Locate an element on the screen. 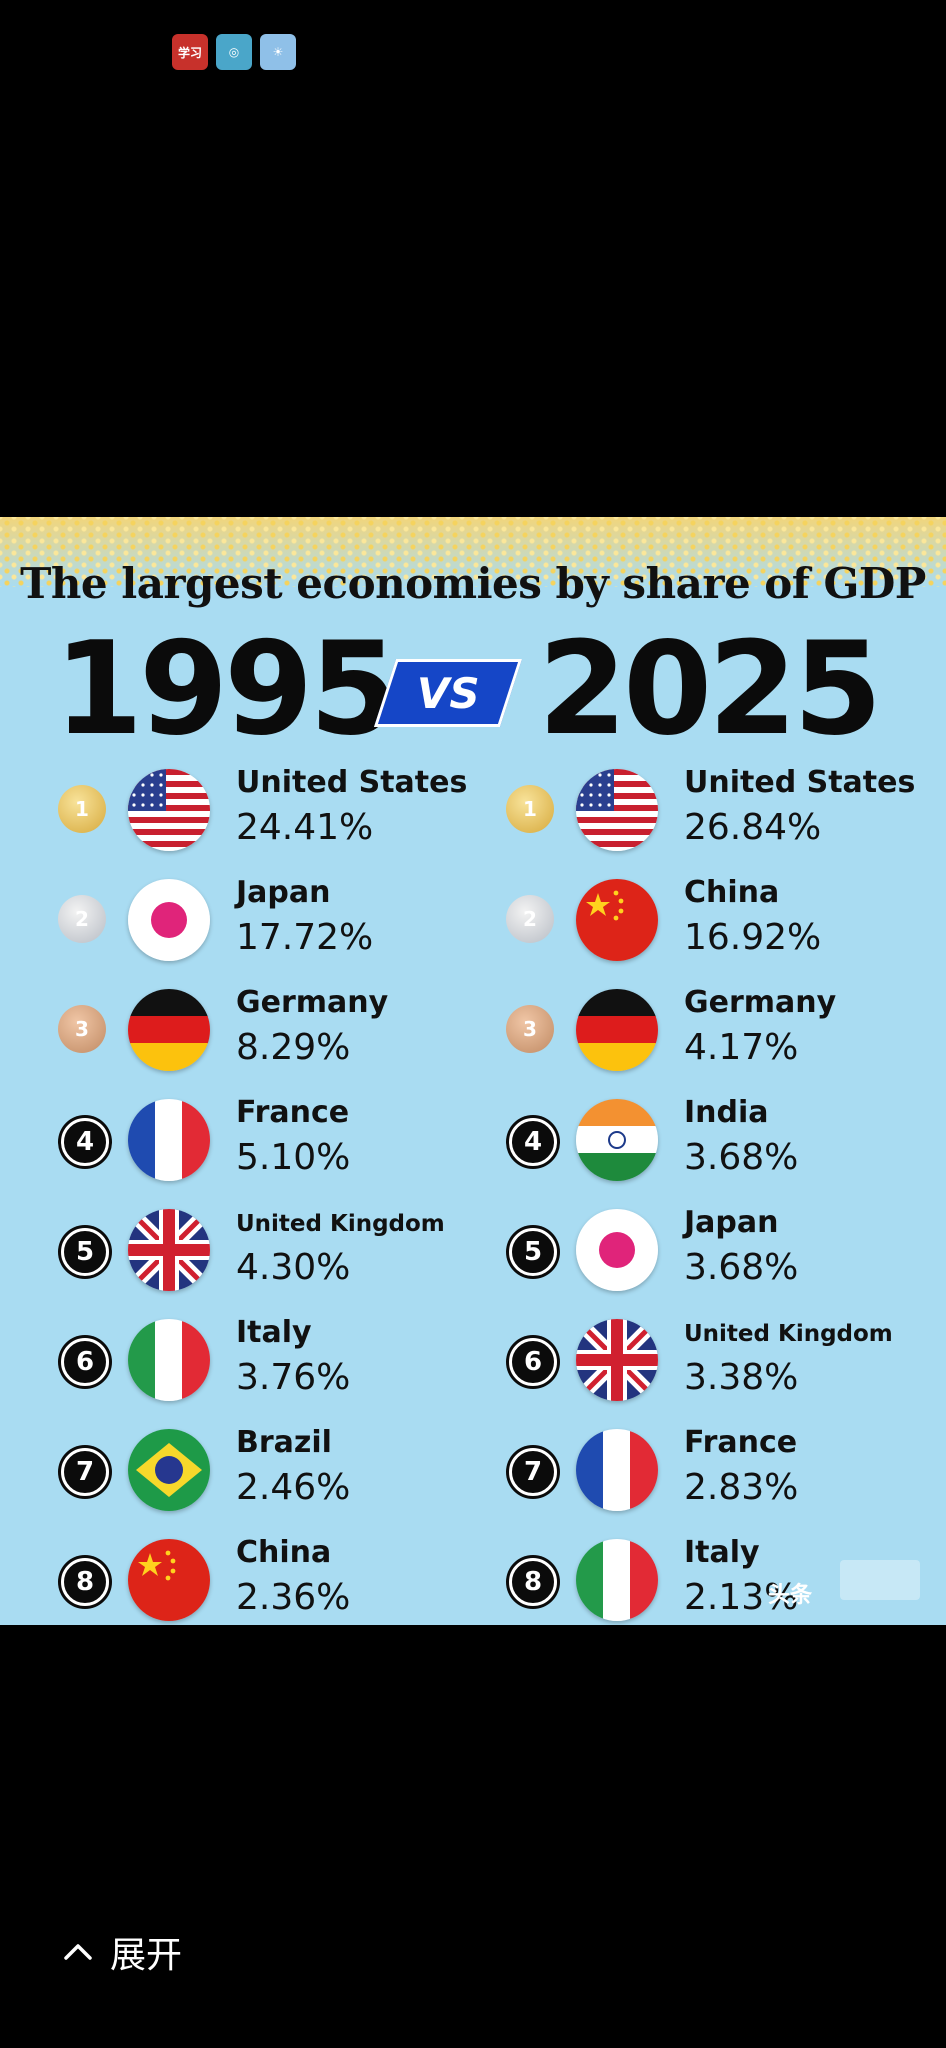 The width and height of the screenshot is (946, 2048). toutiao-watermark: 头条 is located at coordinates (790, 1595).